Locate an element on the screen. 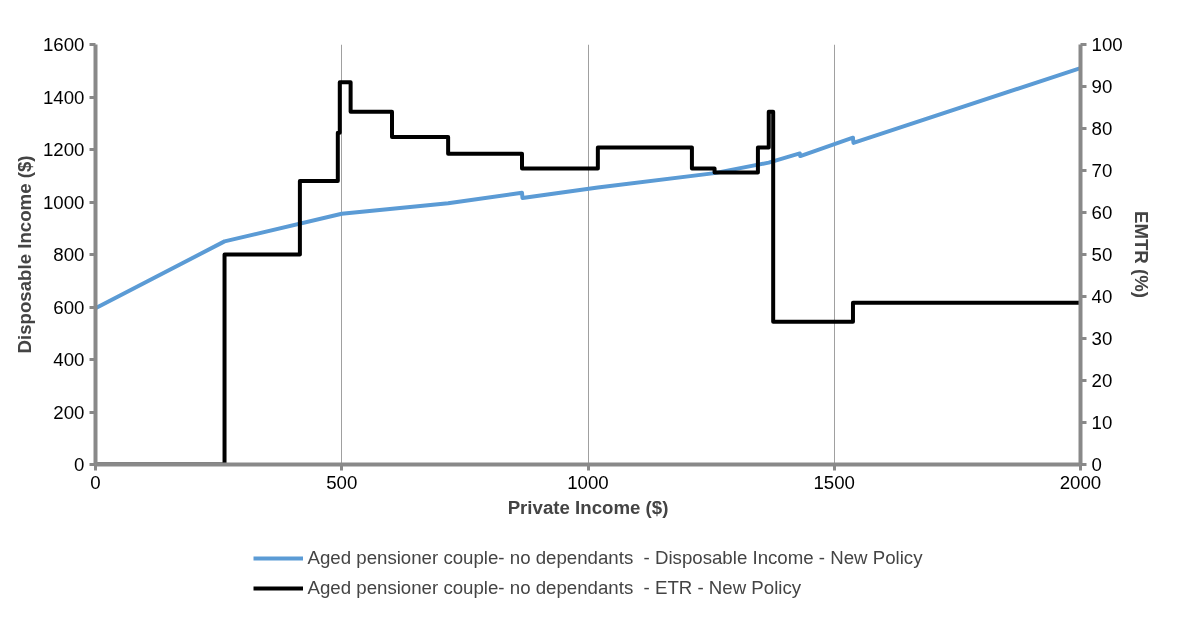  y-tick-label: 400 is located at coordinates (69, 359).